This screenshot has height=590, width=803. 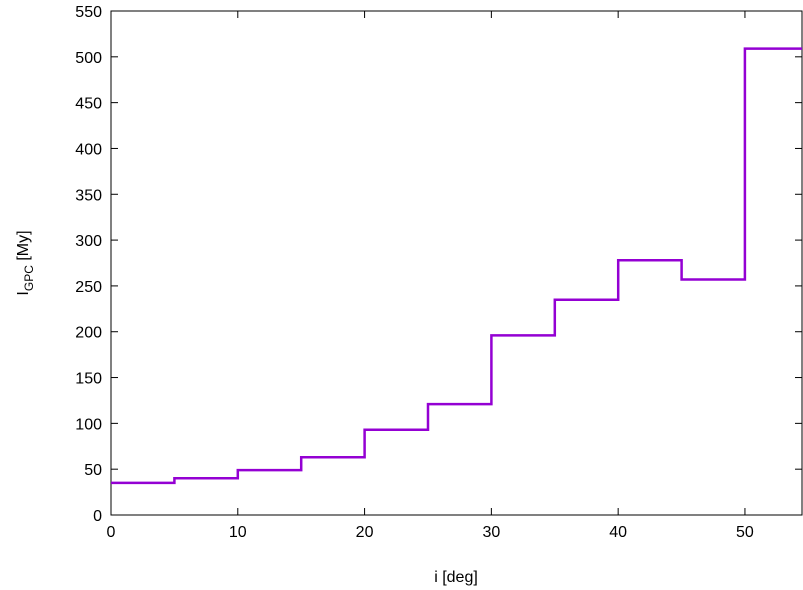 What do you see at coordinates (88, 333) in the screenshot?
I see `y-tick-label: 200` at bounding box center [88, 333].